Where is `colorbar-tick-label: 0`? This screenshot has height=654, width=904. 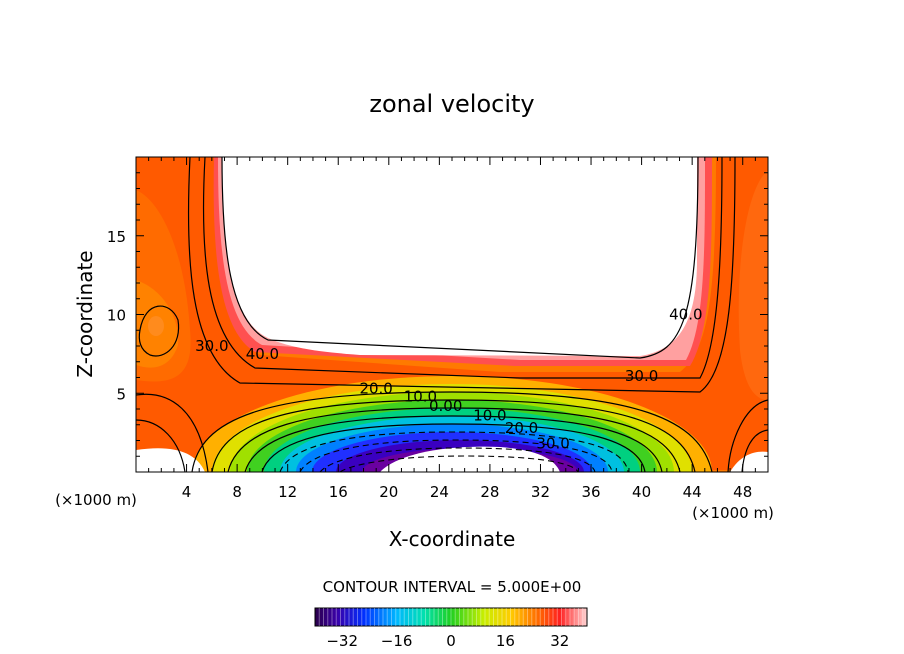 colorbar-tick-label: 0 is located at coordinates (451, 641).